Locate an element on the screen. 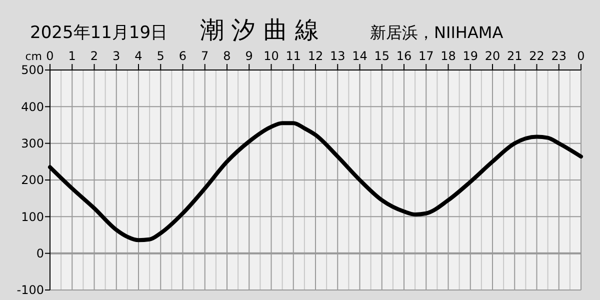 The width and height of the screenshot is (600, 300). x-tick-label: 11 is located at coordinates (294, 56).